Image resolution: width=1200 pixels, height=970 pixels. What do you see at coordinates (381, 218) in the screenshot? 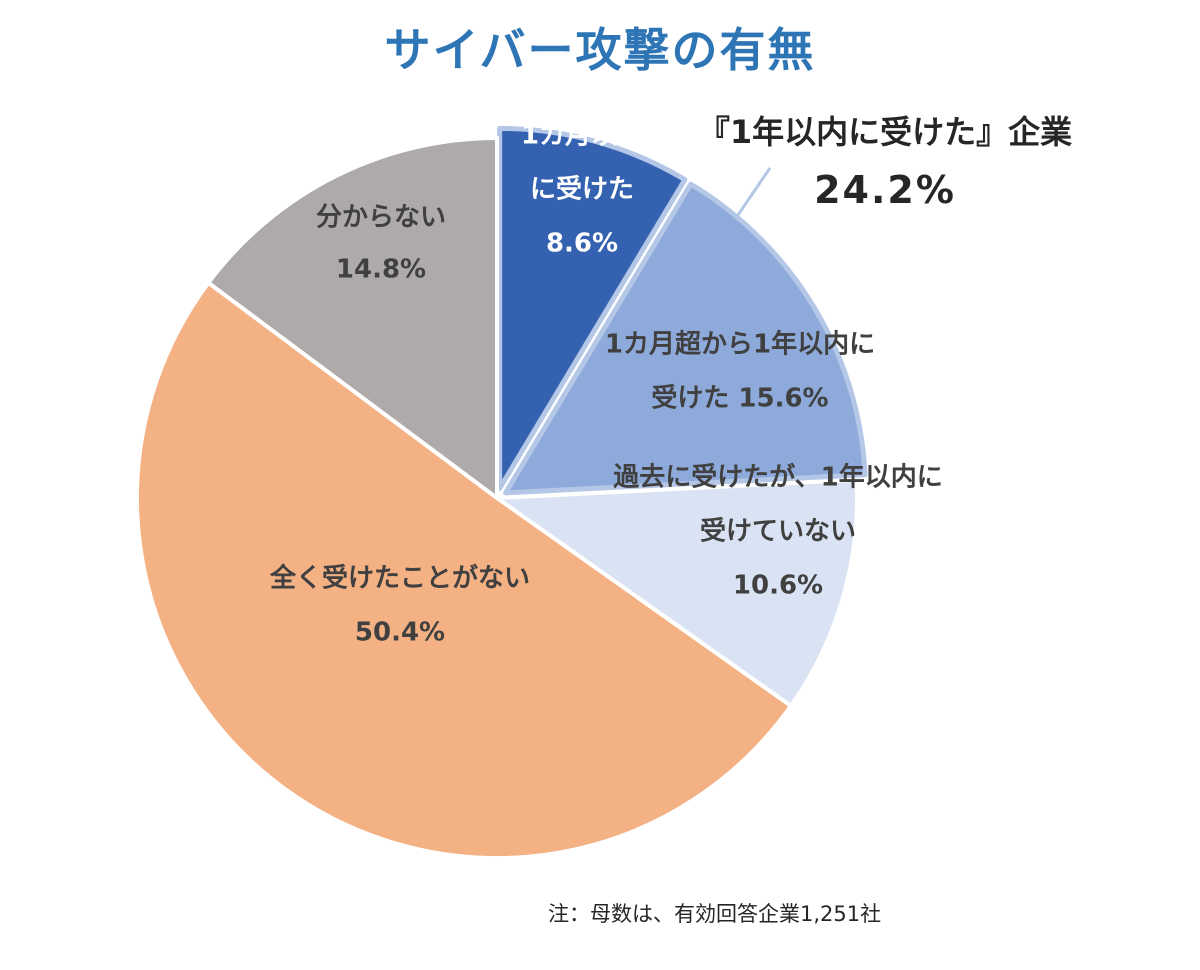
I see `slice-label-5-line-1: 分からない` at bounding box center [381, 218].